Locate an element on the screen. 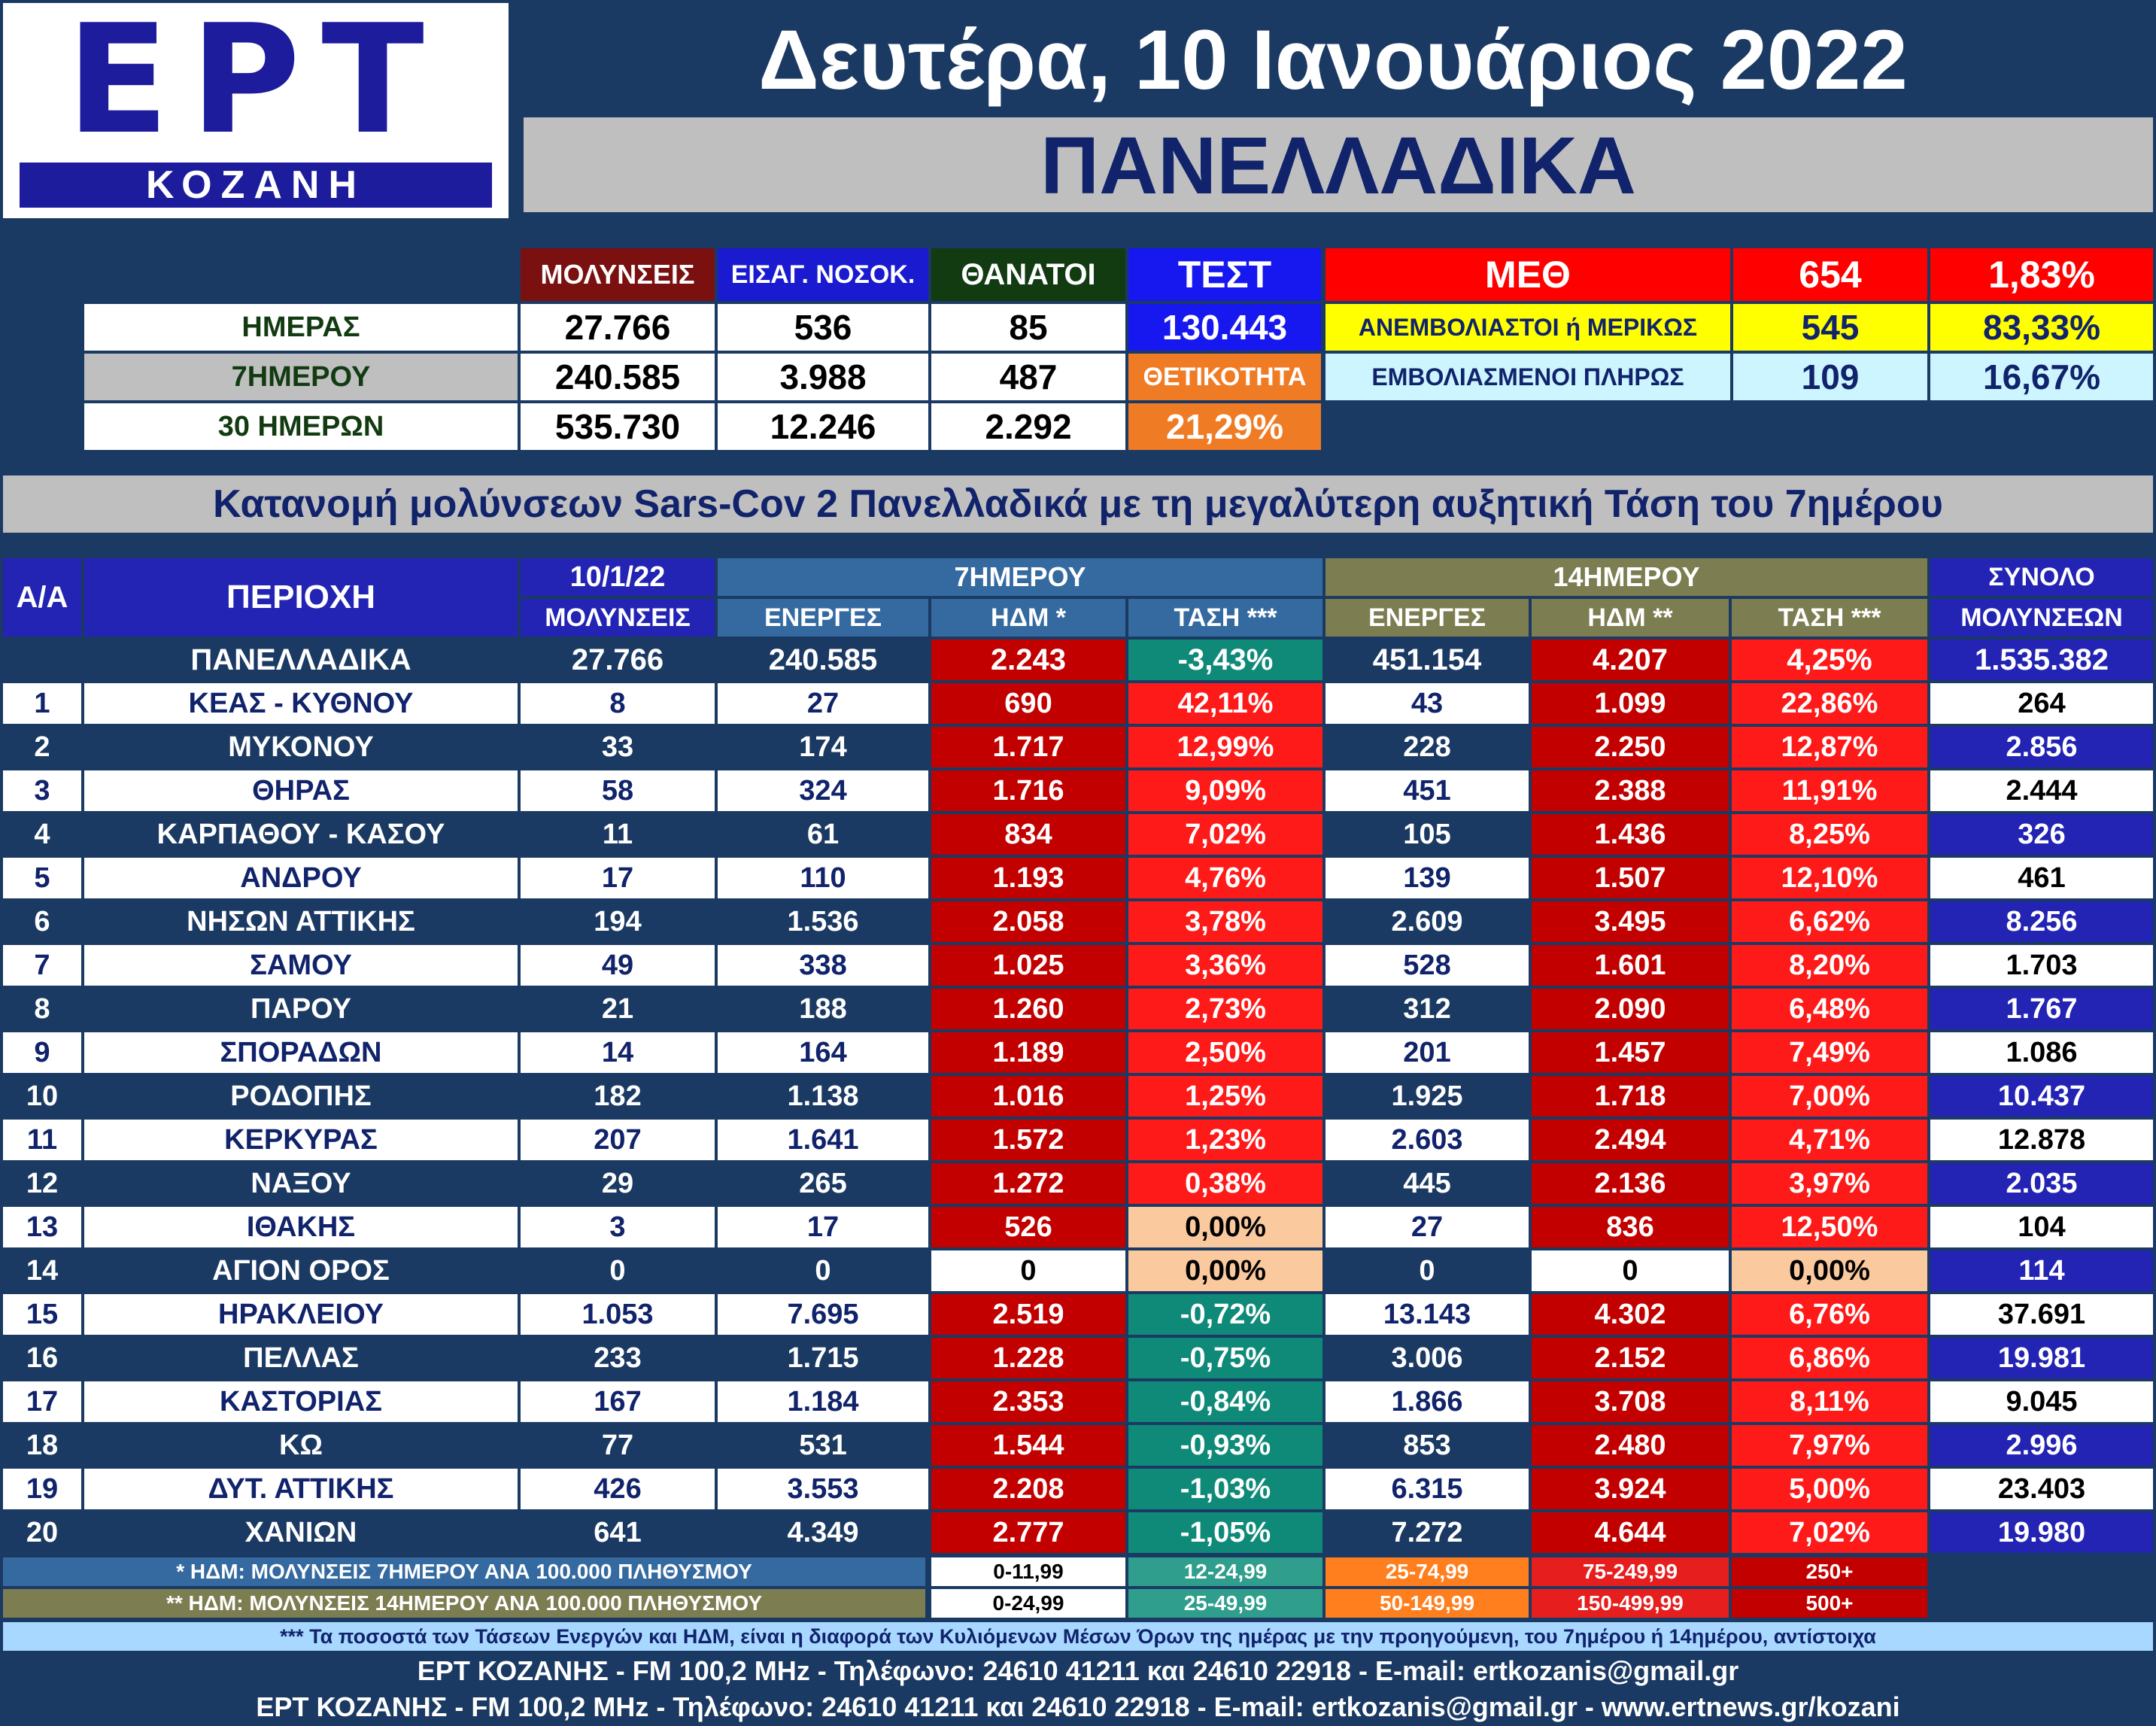 Image resolution: width=2156 pixels, height=1726 pixels. legend-range-14day-1: 0-24,99 is located at coordinates (1028, 1603).